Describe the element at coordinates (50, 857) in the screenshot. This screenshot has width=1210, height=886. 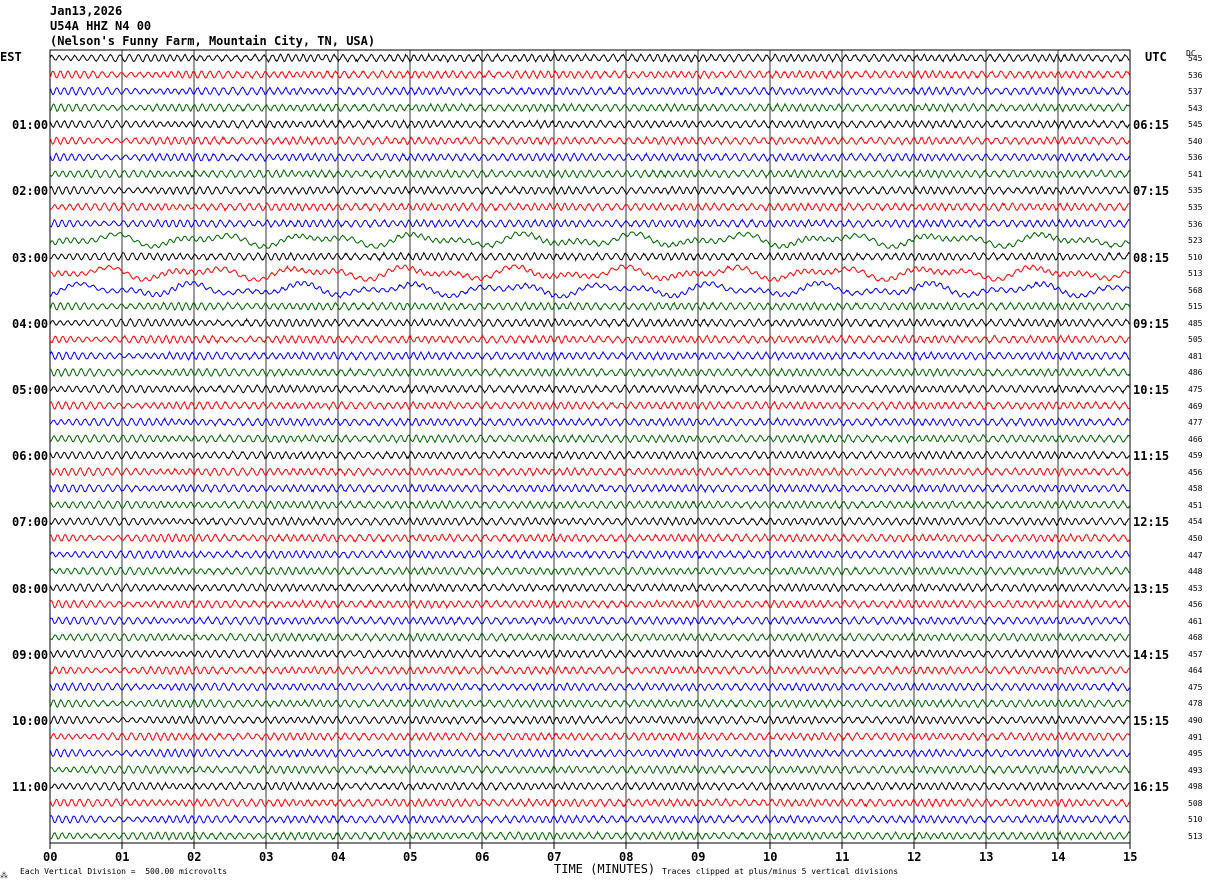
I see `x-tick-label: 00` at that location.